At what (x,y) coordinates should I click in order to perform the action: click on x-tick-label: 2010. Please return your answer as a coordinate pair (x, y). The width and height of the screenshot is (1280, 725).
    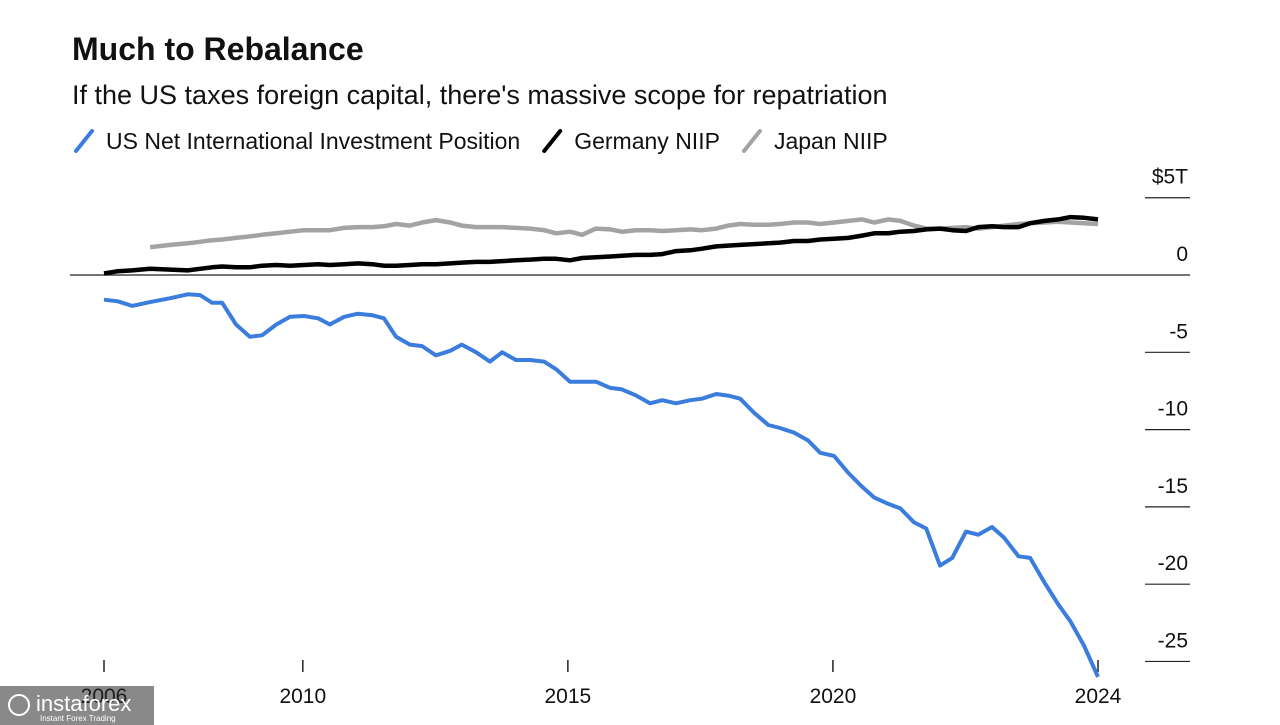
    Looking at the image, I should click on (302, 696).